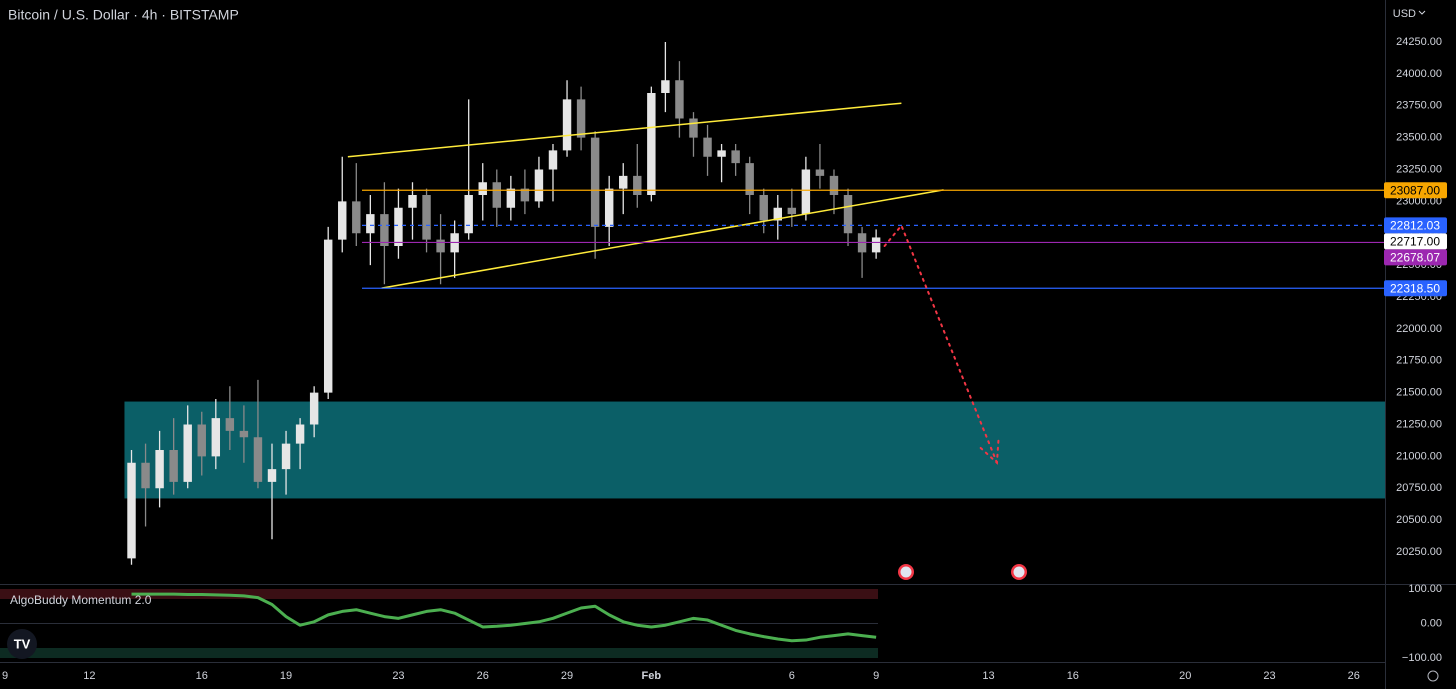 The image size is (1456, 689). What do you see at coordinates (1419, 424) in the screenshot?
I see `y-tick-label: 21250.00` at bounding box center [1419, 424].